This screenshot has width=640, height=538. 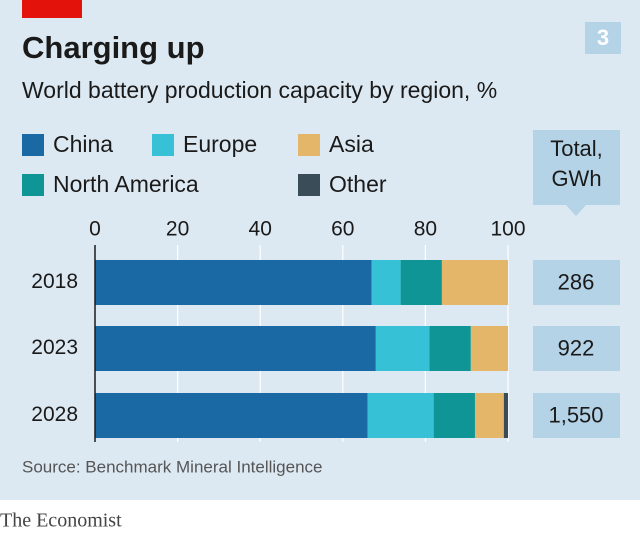 What do you see at coordinates (172, 466) in the screenshot?
I see `source: Source: Benchmark Mineral Intelligence` at bounding box center [172, 466].